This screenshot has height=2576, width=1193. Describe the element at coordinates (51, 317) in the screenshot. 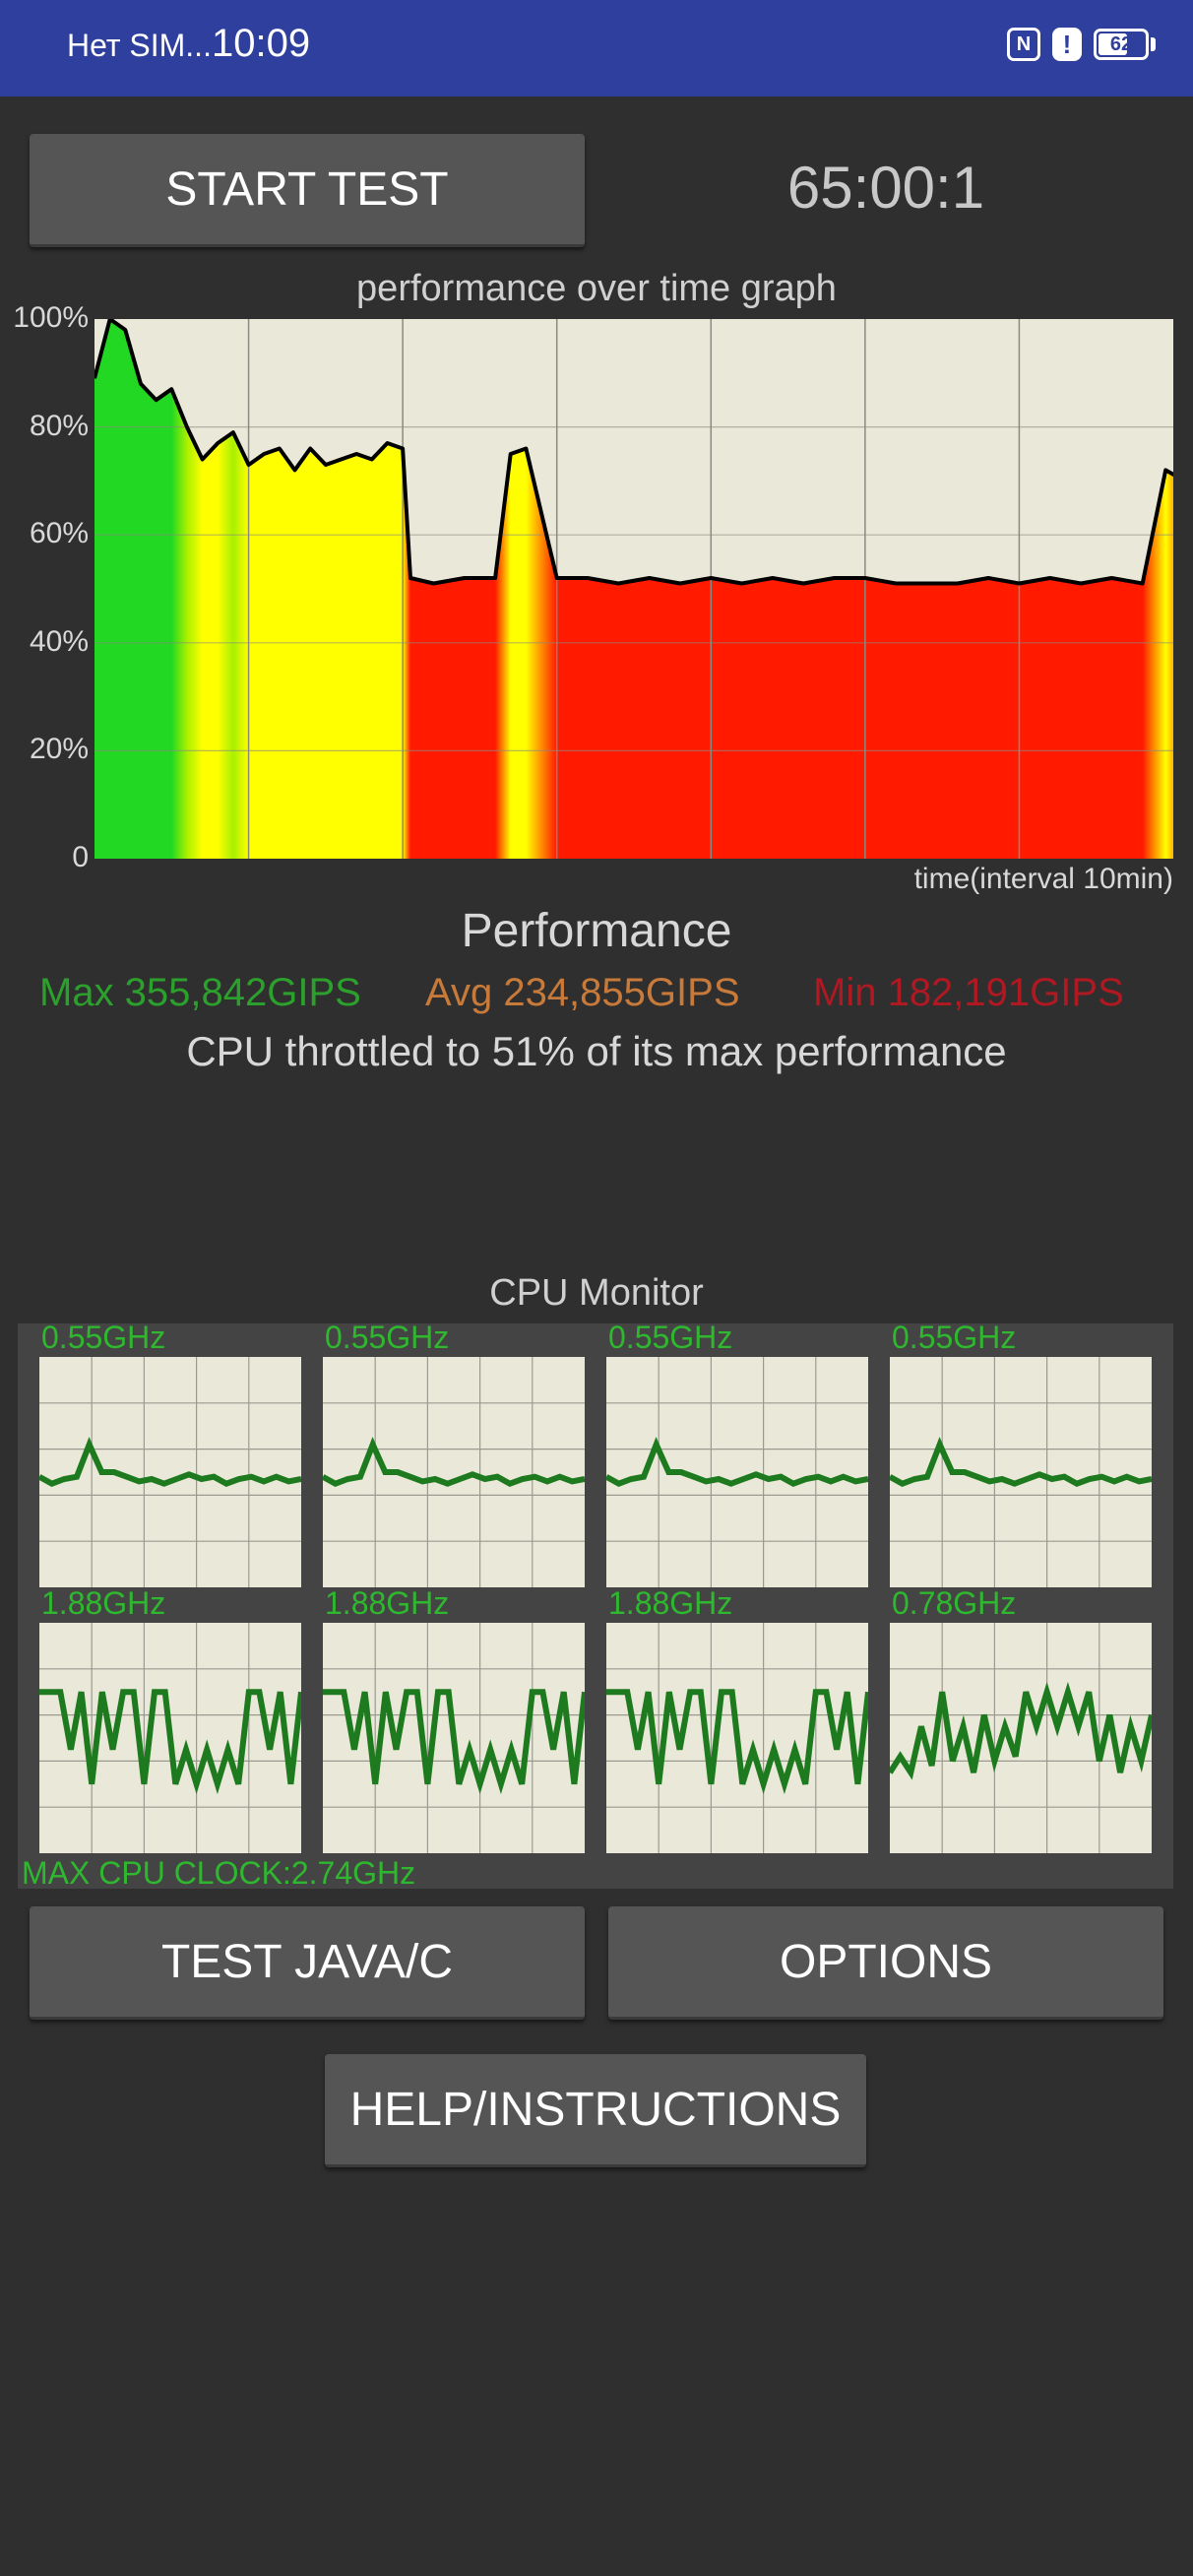

I see `y-tick-label: 100%` at that location.